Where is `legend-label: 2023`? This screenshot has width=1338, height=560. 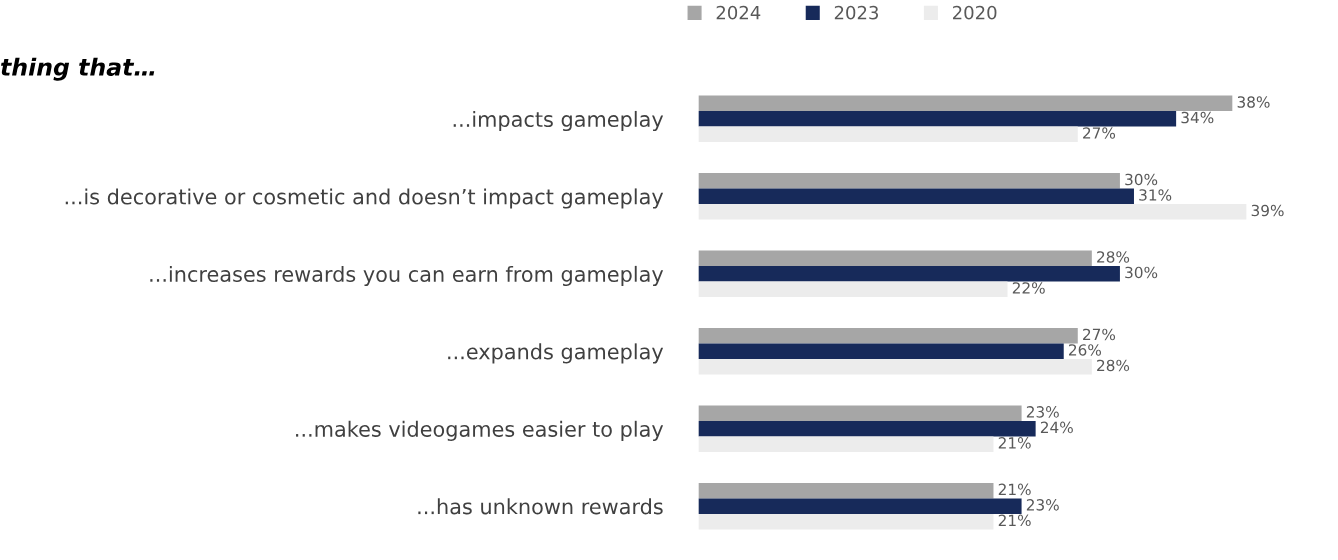
legend-label: 2023 is located at coordinates (856, 12).